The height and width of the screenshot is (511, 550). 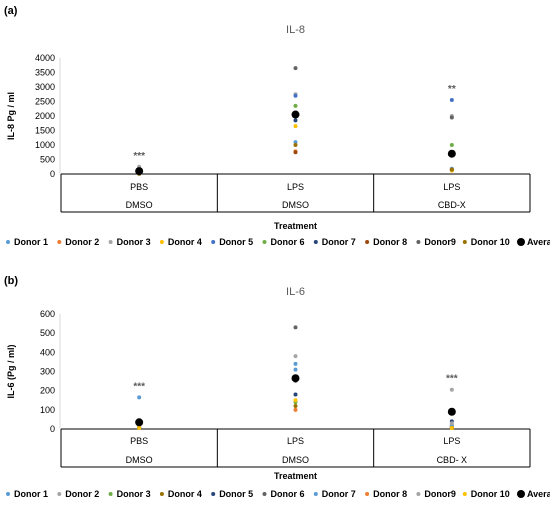 I want to click on panel-letter: (a), so click(x=11, y=11).